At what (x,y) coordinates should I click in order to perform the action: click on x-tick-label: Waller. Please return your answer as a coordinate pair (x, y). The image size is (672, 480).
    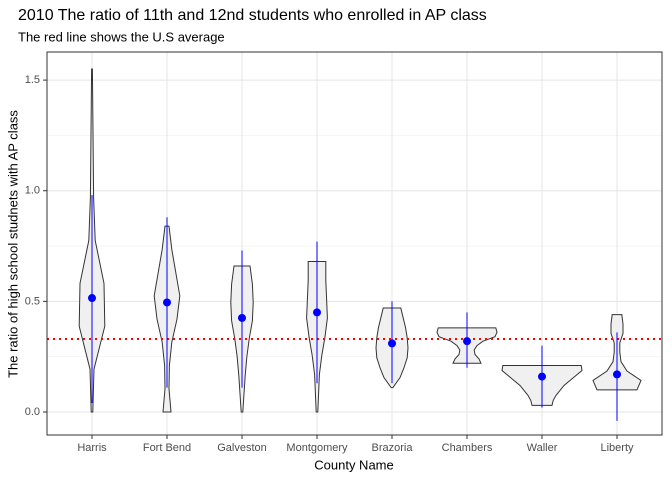
    Looking at the image, I should click on (542, 448).